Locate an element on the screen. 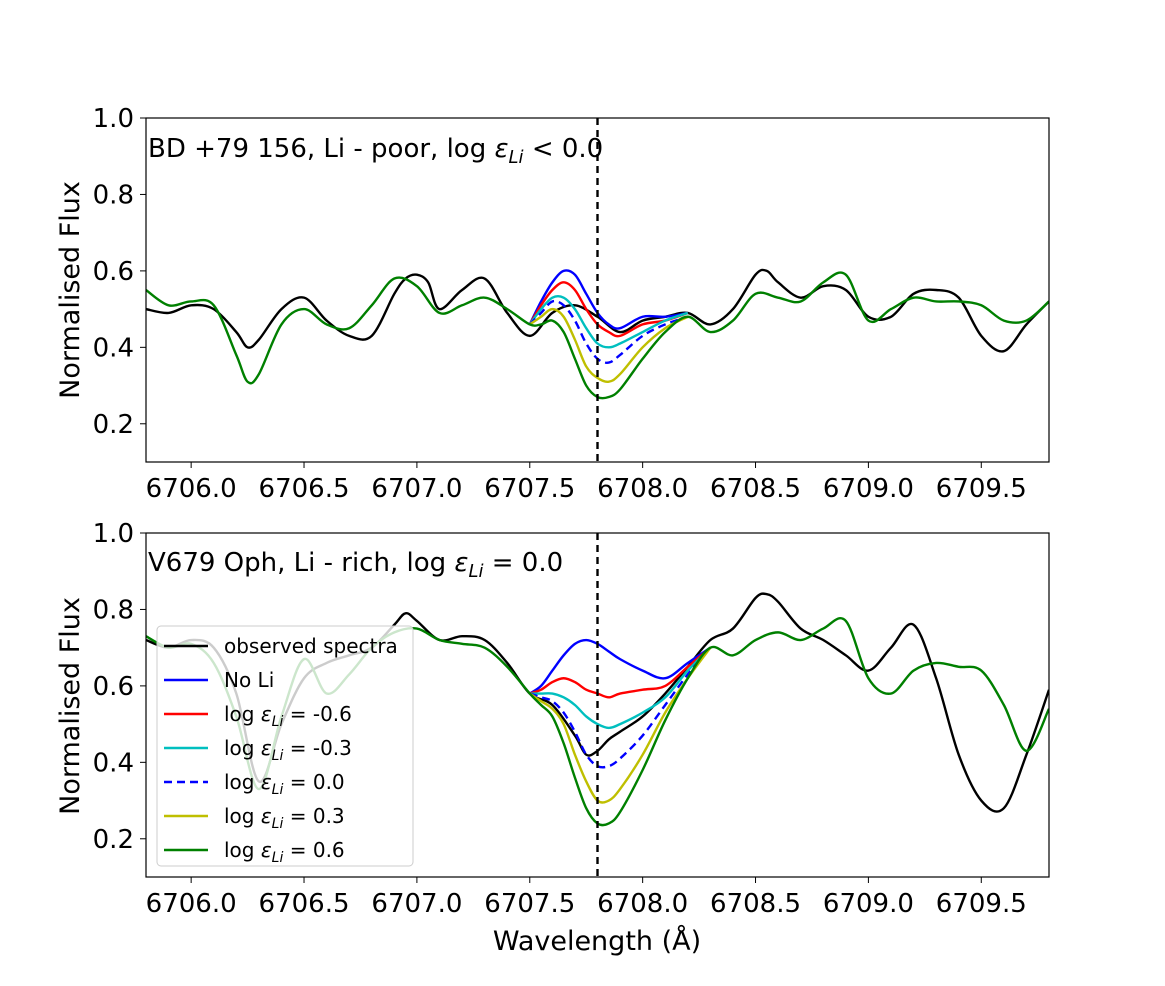 Image resolution: width=1165 pixels, height=986 pixels. bottom-xtick-label: 6706.5 is located at coordinates (304, 904).